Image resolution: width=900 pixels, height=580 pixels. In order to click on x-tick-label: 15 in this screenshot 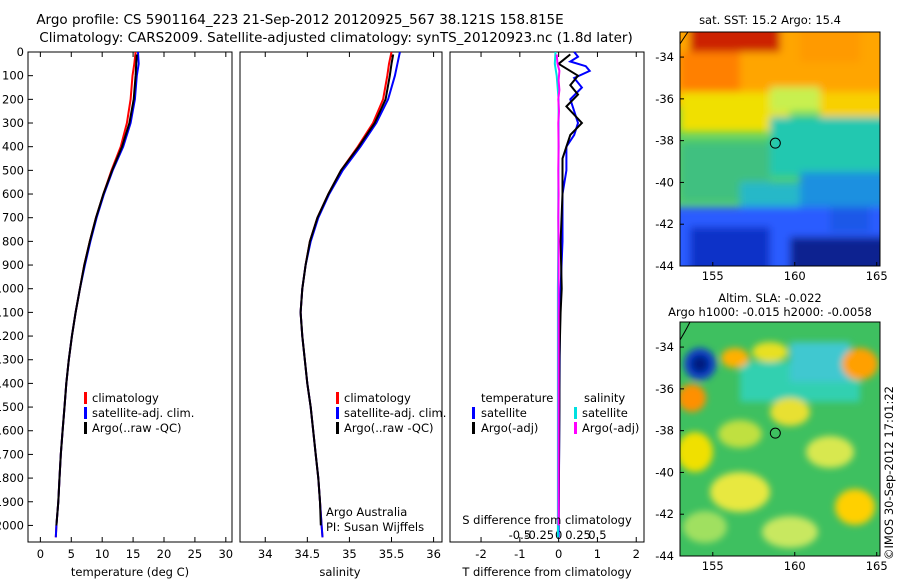, I will do `click(133, 554)`.